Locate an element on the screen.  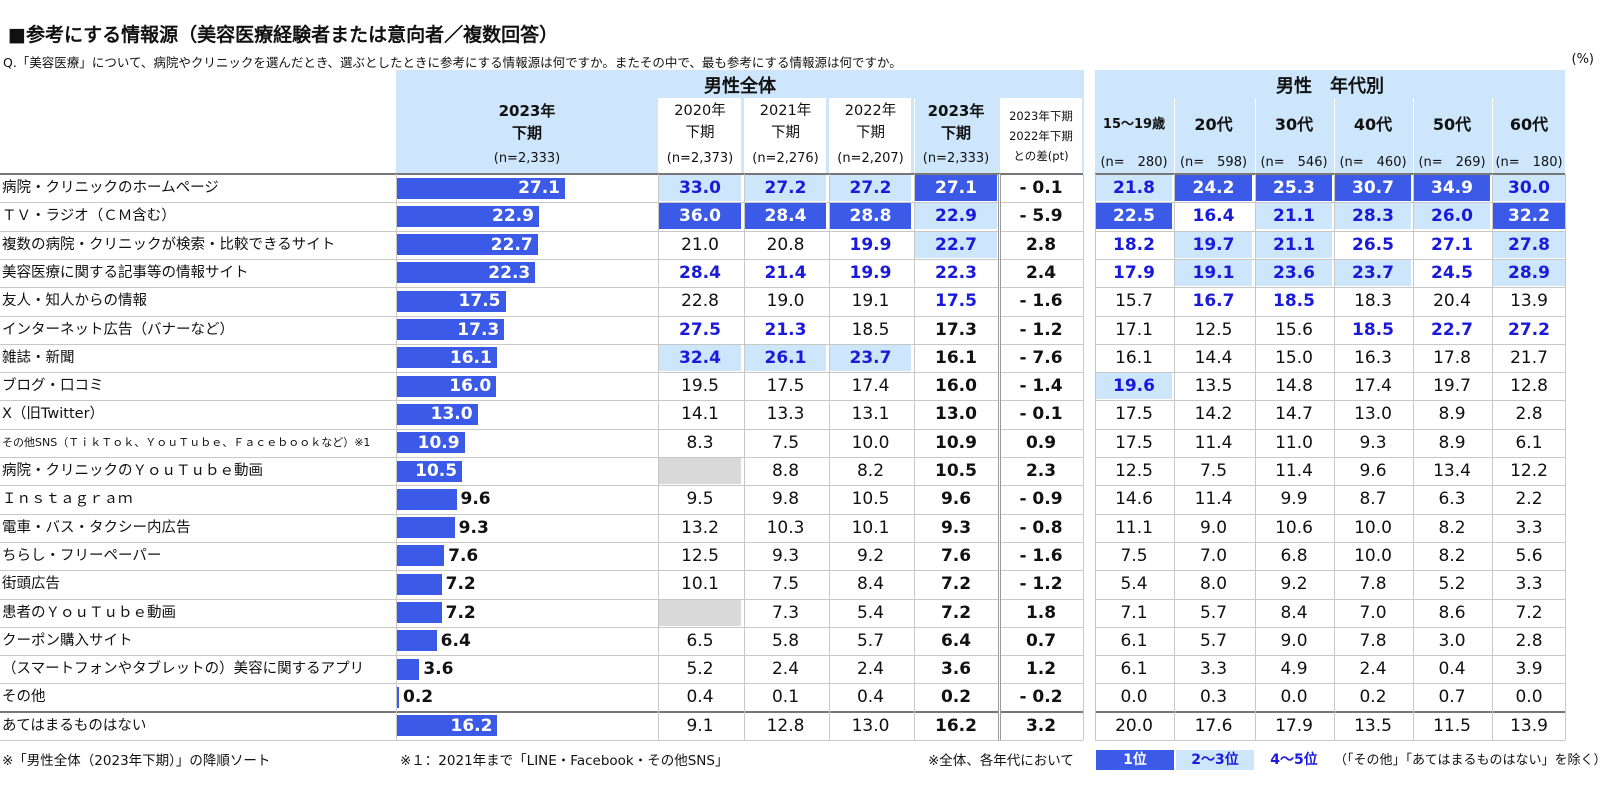
age-value-cell: 16.1 is located at coordinates (1134, 357).